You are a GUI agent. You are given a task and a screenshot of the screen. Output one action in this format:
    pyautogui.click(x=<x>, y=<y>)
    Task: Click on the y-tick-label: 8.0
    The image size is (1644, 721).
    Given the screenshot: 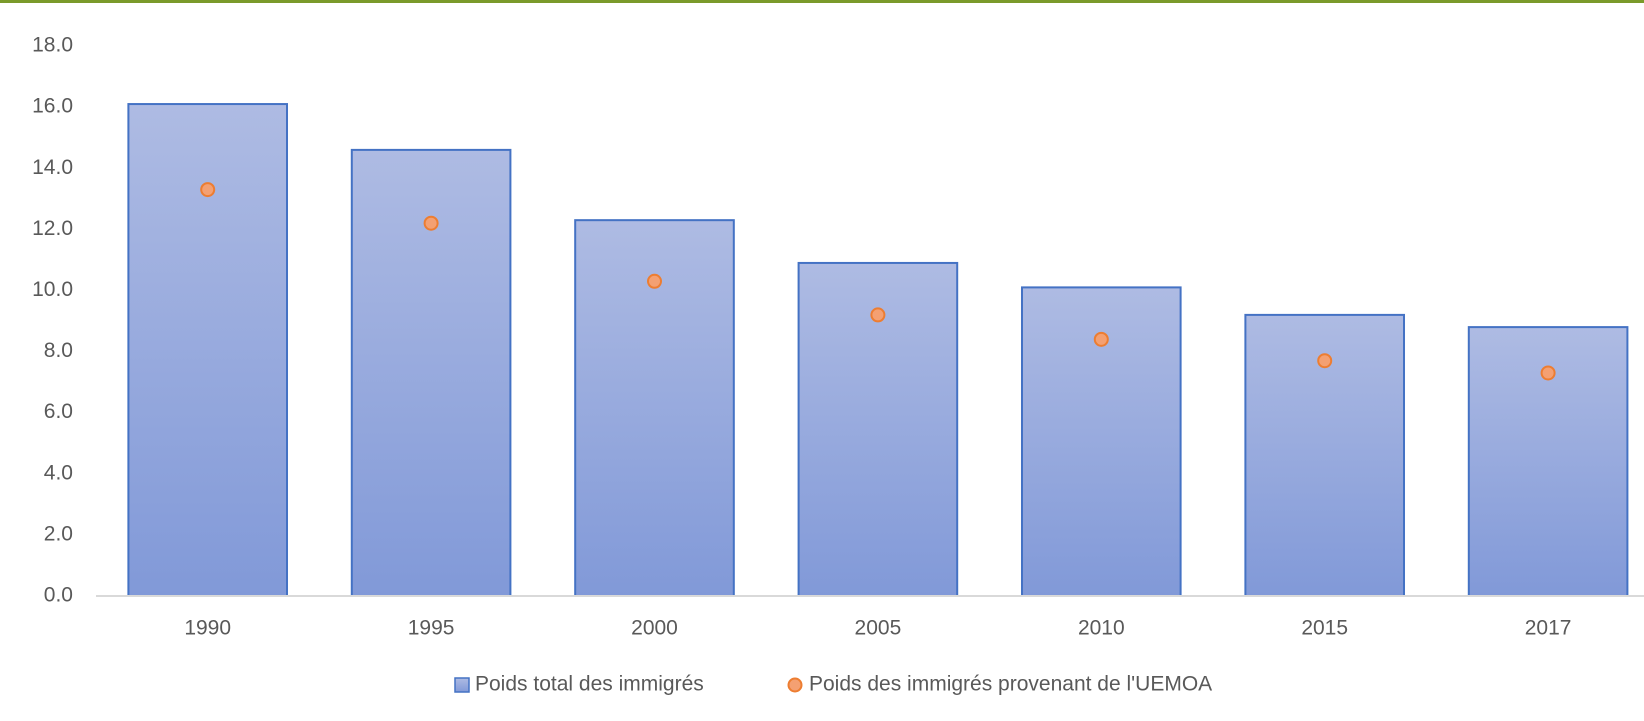 What is the action you would take?
    pyautogui.click(x=58, y=350)
    